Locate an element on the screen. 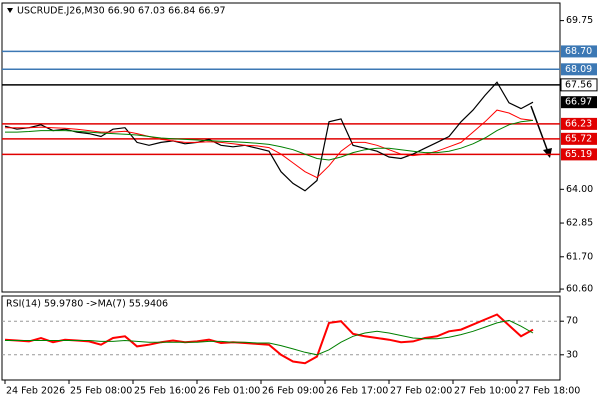 The image size is (600, 400). x-tick-label: 27 Feb 18:00 is located at coordinates (549, 391).